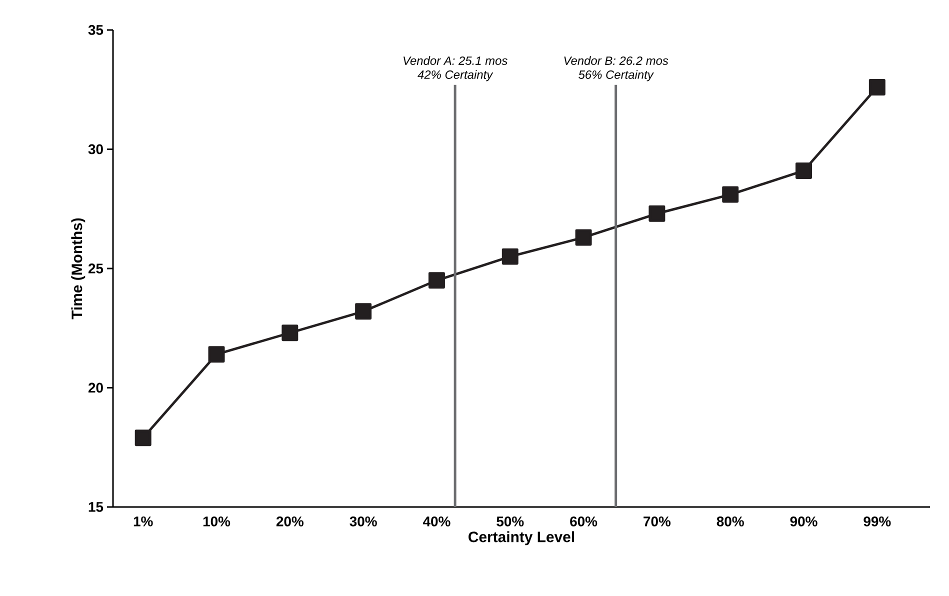 Image resolution: width=949 pixels, height=596 pixels. What do you see at coordinates (96, 507) in the screenshot?
I see `y-tick-label: 15` at bounding box center [96, 507].